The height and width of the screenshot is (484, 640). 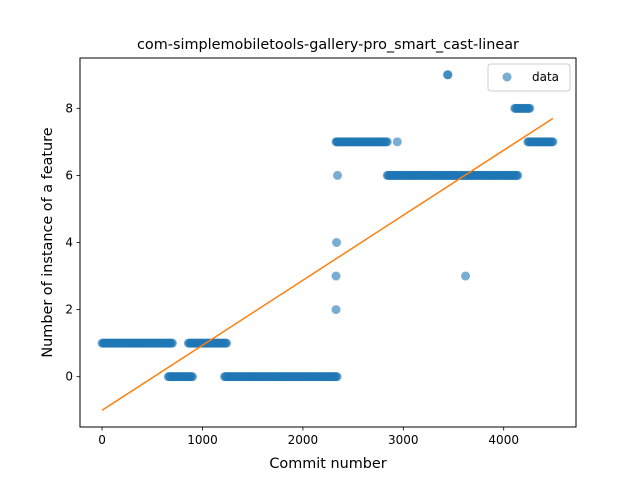 I want to click on x-tick-label: 2000, so click(x=303, y=440).